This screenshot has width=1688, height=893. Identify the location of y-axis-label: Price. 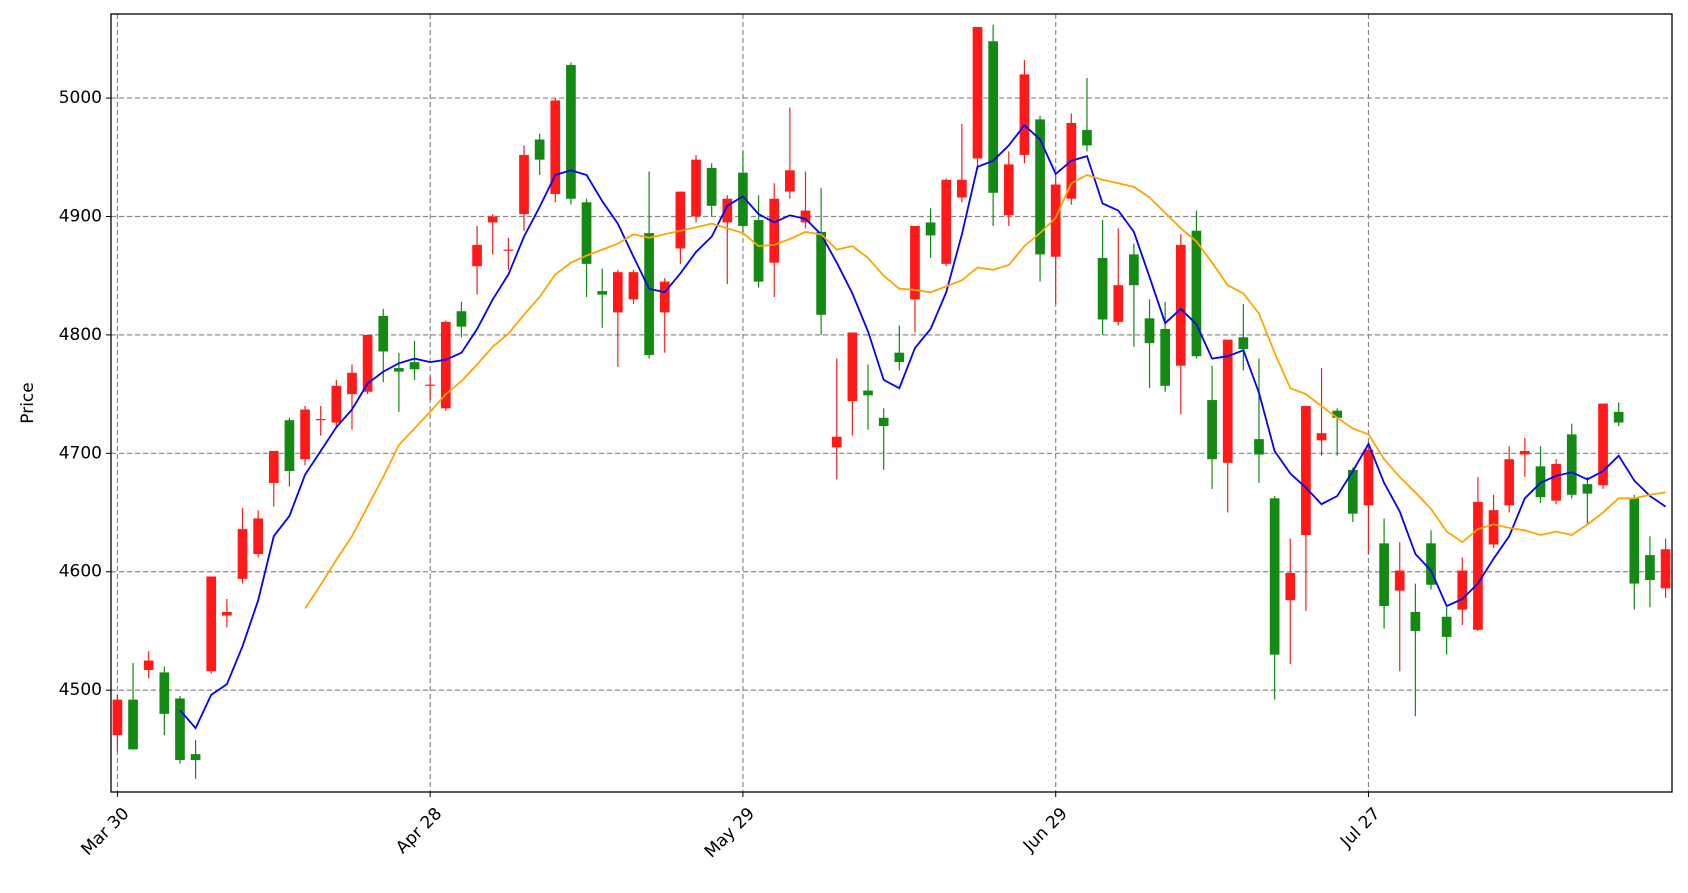
(28, 402).